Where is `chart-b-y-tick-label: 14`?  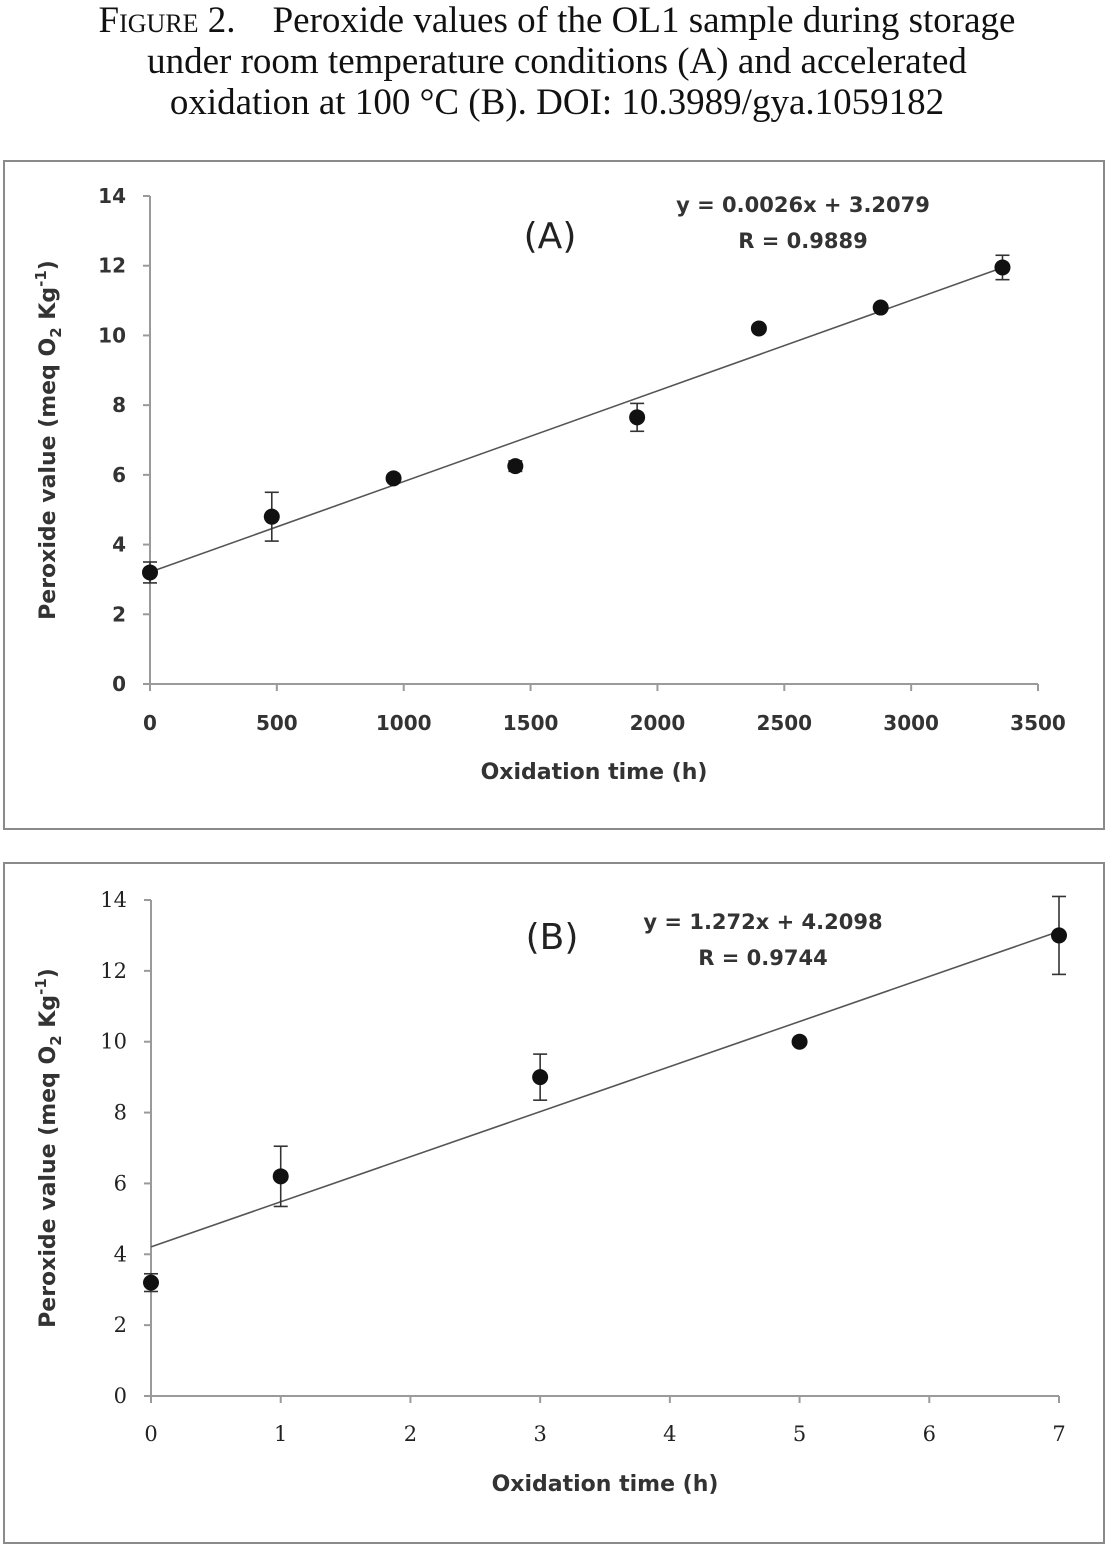
chart-b-y-tick-label: 14 is located at coordinates (113, 900).